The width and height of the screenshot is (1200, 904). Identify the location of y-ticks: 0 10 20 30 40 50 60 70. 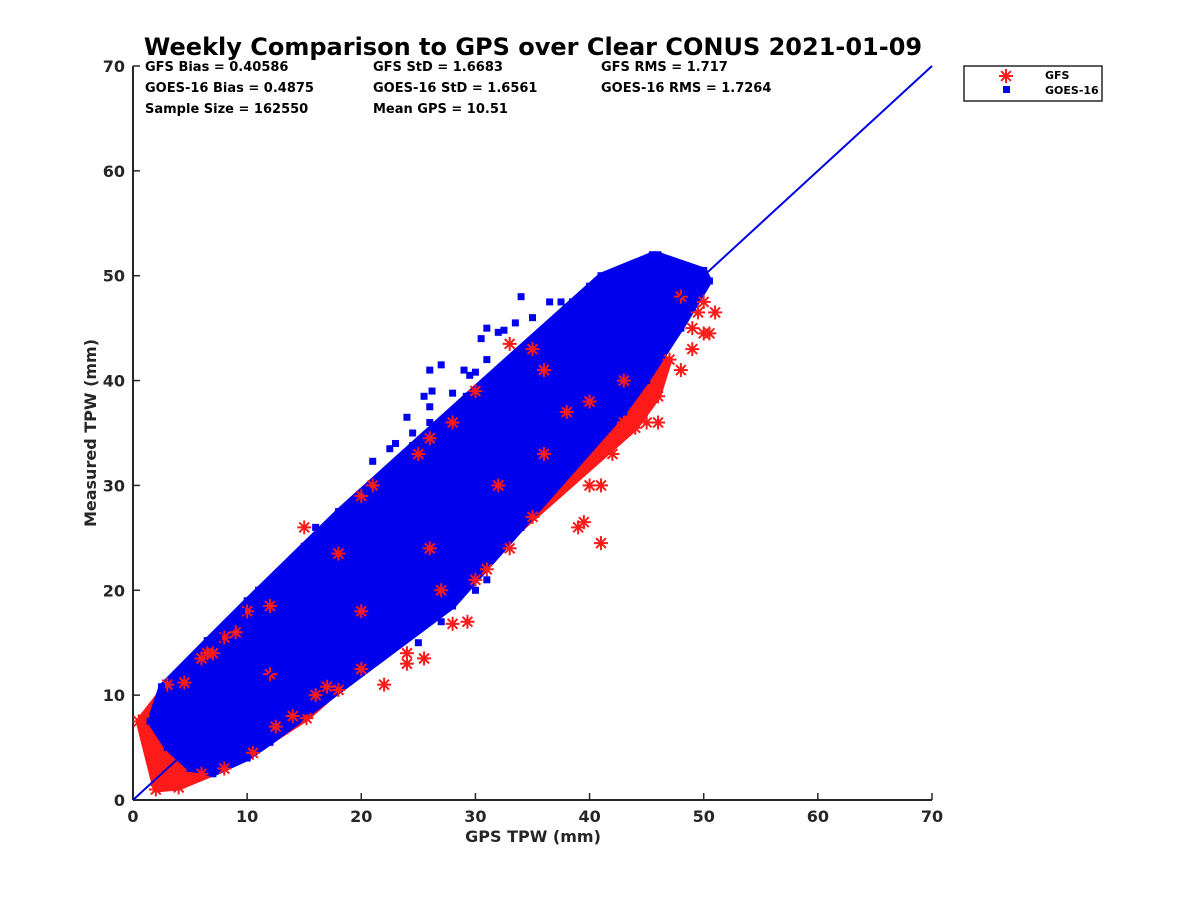
(121, 433).